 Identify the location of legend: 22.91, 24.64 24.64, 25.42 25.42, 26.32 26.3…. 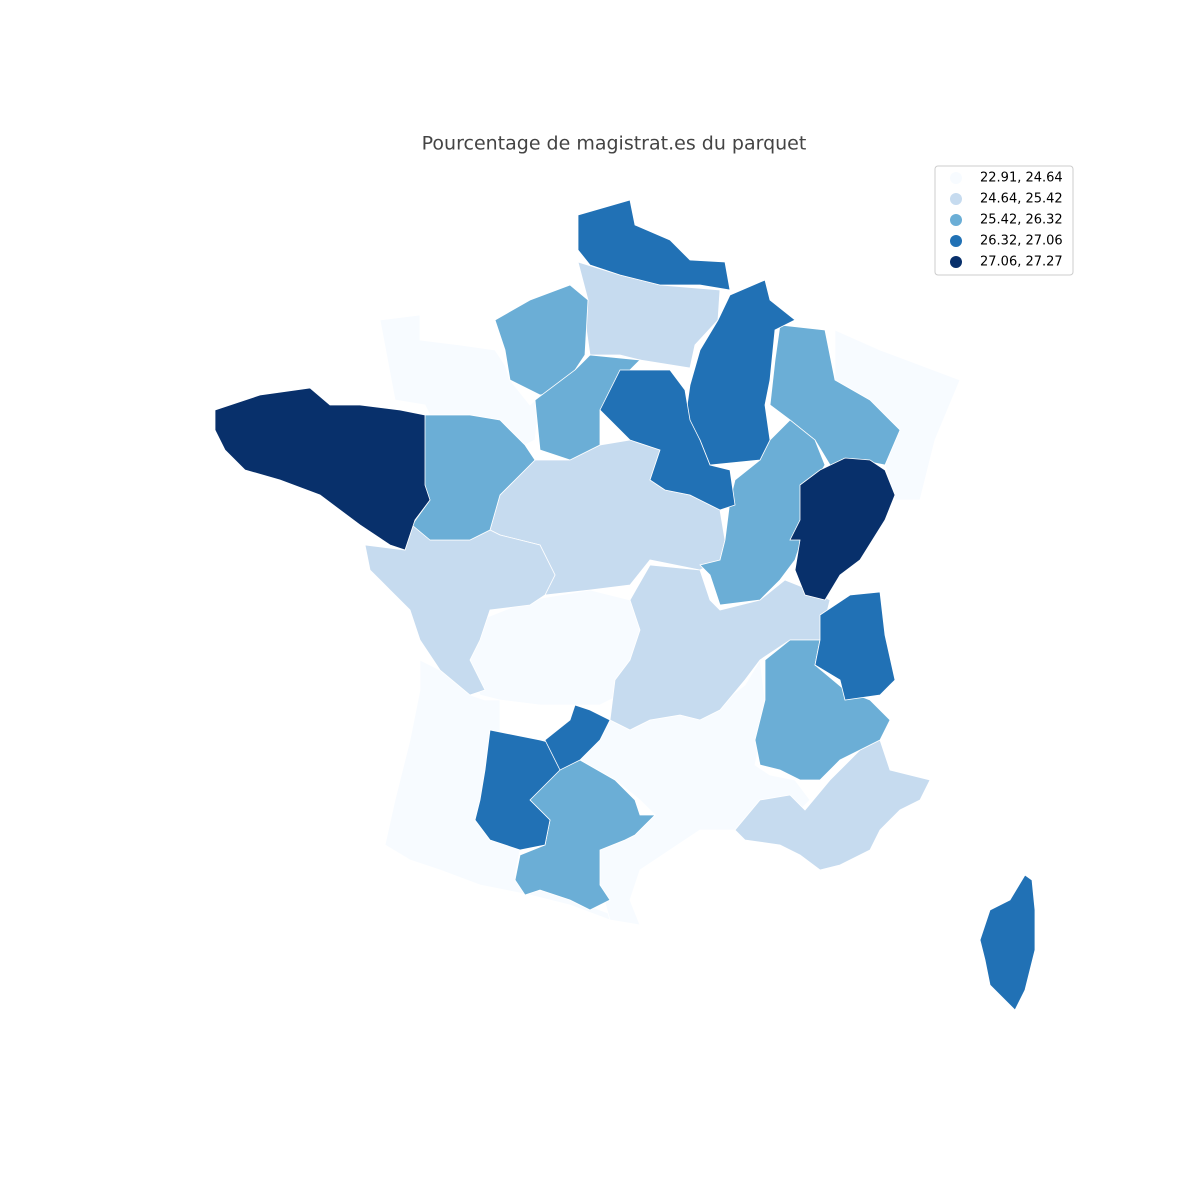
(1006, 220).